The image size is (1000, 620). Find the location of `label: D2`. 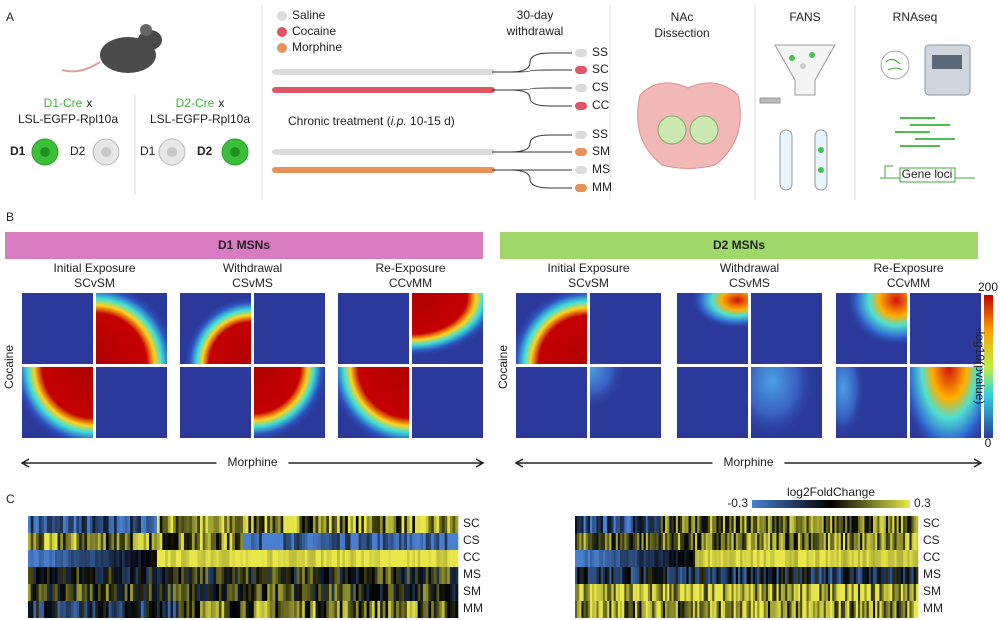

label: D2 is located at coordinates (205, 151).